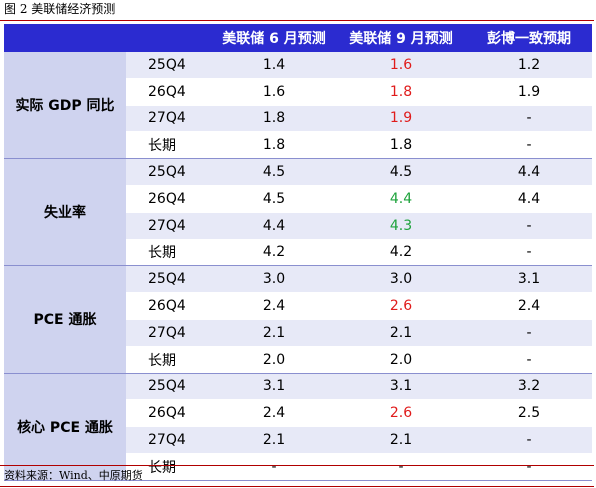 Image resolution: width=596 pixels, height=488 pixels. What do you see at coordinates (274, 279) in the screenshot?
I see `jun-value: 3.0` at bounding box center [274, 279].